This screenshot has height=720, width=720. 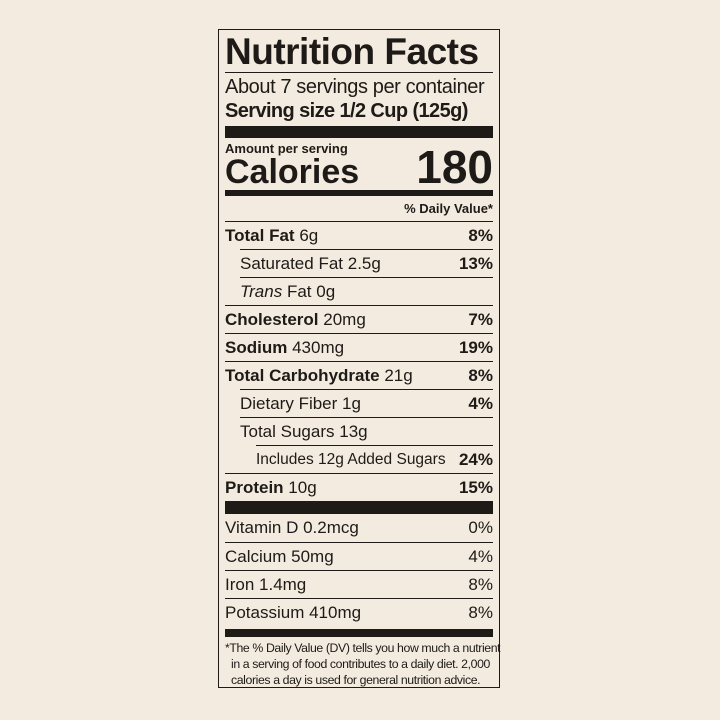 I want to click on nutrient-row-total-sugars: Total Sugars 13g, so click(x=366, y=431).